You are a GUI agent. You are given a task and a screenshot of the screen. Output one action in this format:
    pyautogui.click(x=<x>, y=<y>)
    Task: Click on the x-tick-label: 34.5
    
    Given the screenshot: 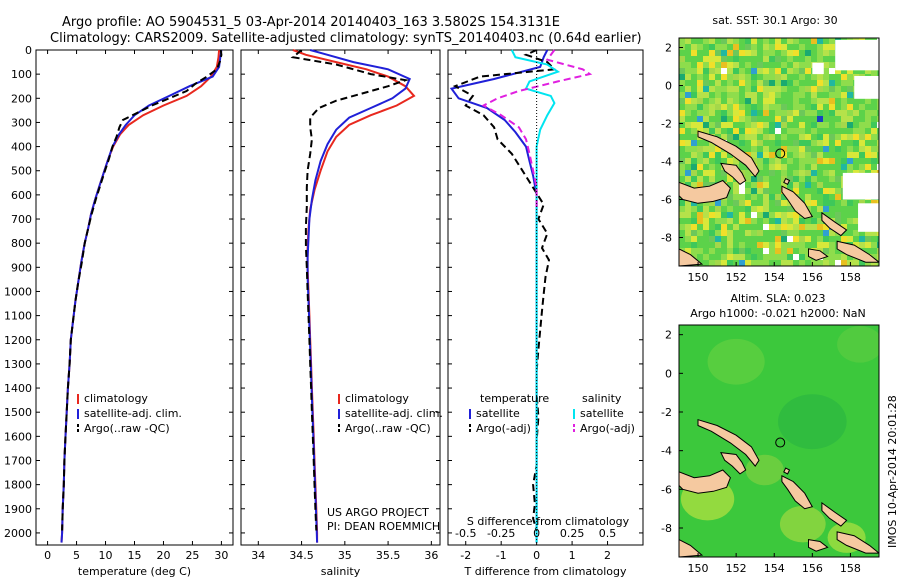 What is the action you would take?
    pyautogui.click(x=301, y=555)
    